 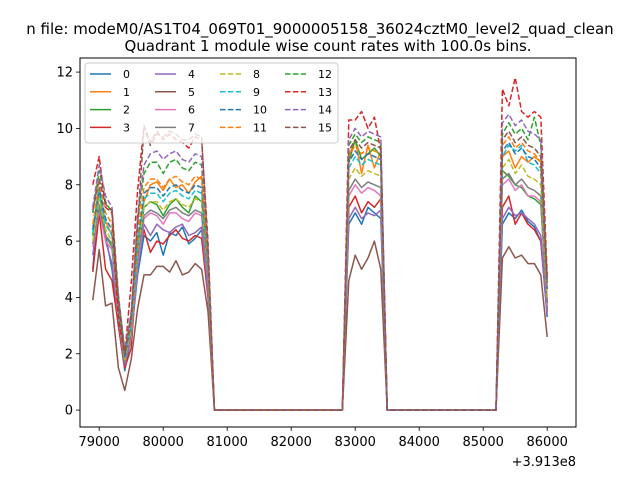 What do you see at coordinates (126, 110) in the screenshot?
I see `legend-label-2: 2` at bounding box center [126, 110].